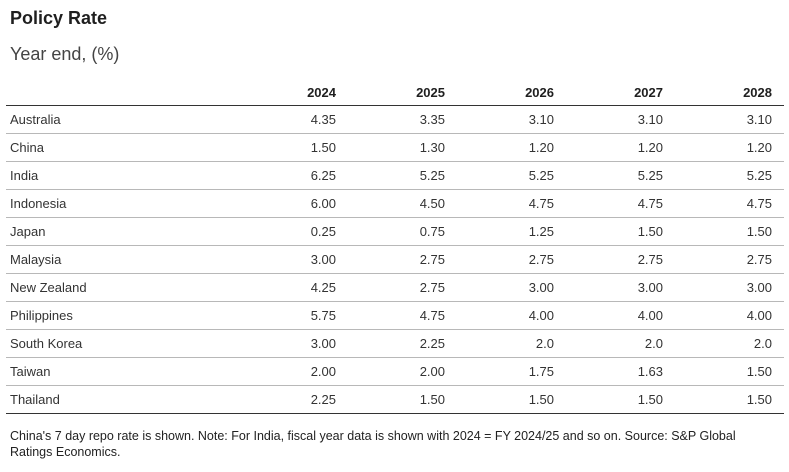  What do you see at coordinates (122, 175) in the screenshot?
I see `country-cell: India` at bounding box center [122, 175].